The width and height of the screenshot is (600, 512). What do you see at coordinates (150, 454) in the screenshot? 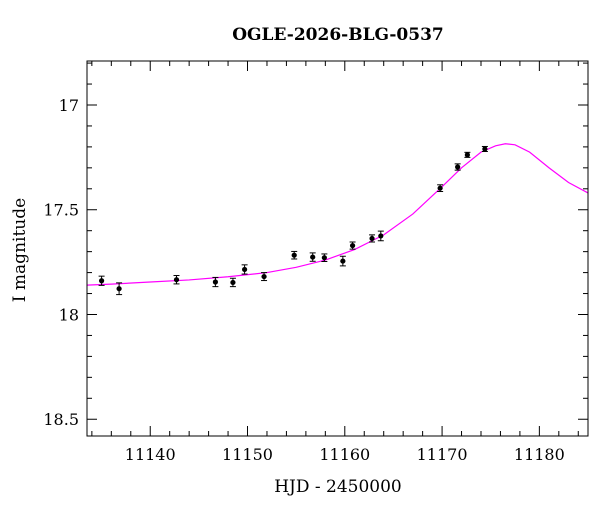
I see `x-tick-label: 11140` at bounding box center [150, 454].